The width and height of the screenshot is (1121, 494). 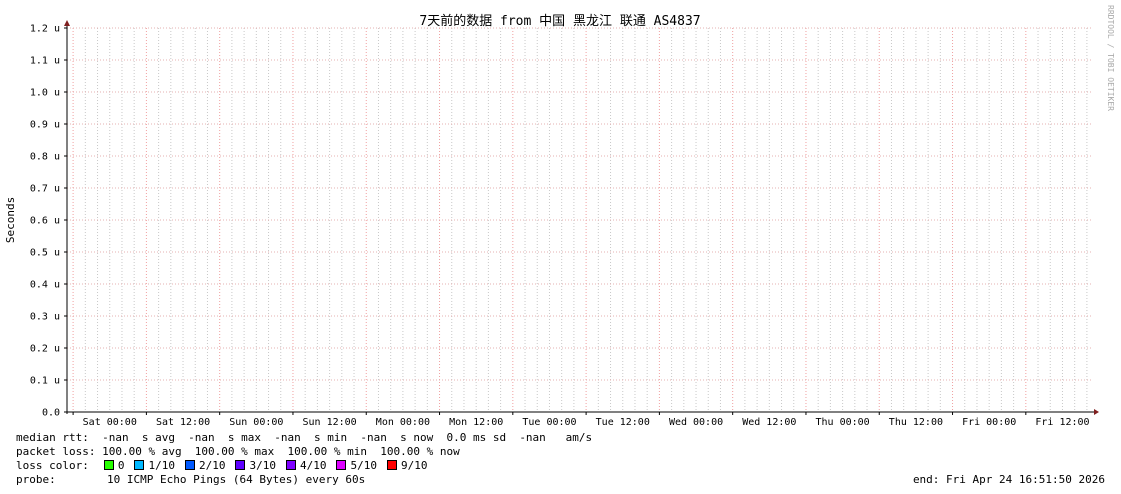 What do you see at coordinates (45, 317) in the screenshot?
I see `y-tick-label: 0.3 u` at bounding box center [45, 317].